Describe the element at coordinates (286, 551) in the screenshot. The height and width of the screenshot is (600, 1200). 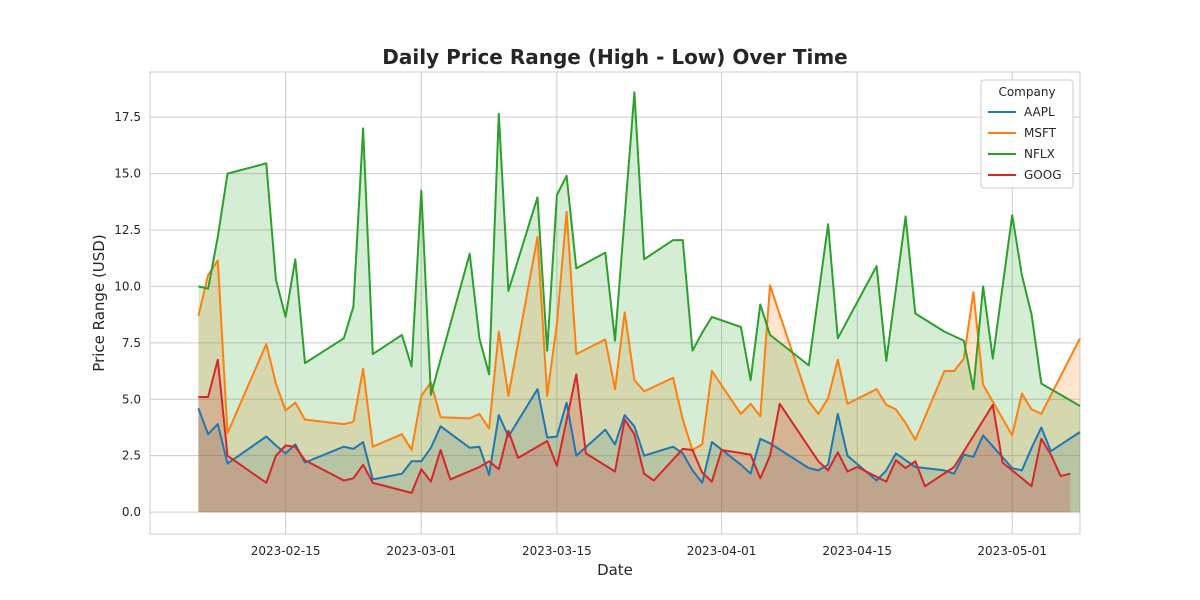
I see `x-tick-label: 2023-02-15` at that location.